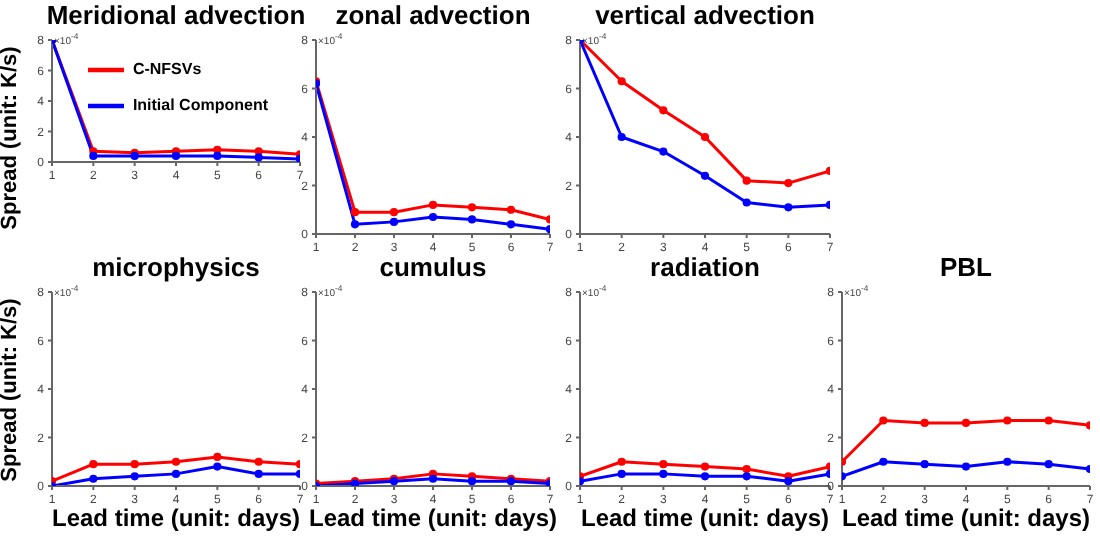 The width and height of the screenshot is (1100, 542). I want to click on chart-title: cumulus, so click(433, 267).